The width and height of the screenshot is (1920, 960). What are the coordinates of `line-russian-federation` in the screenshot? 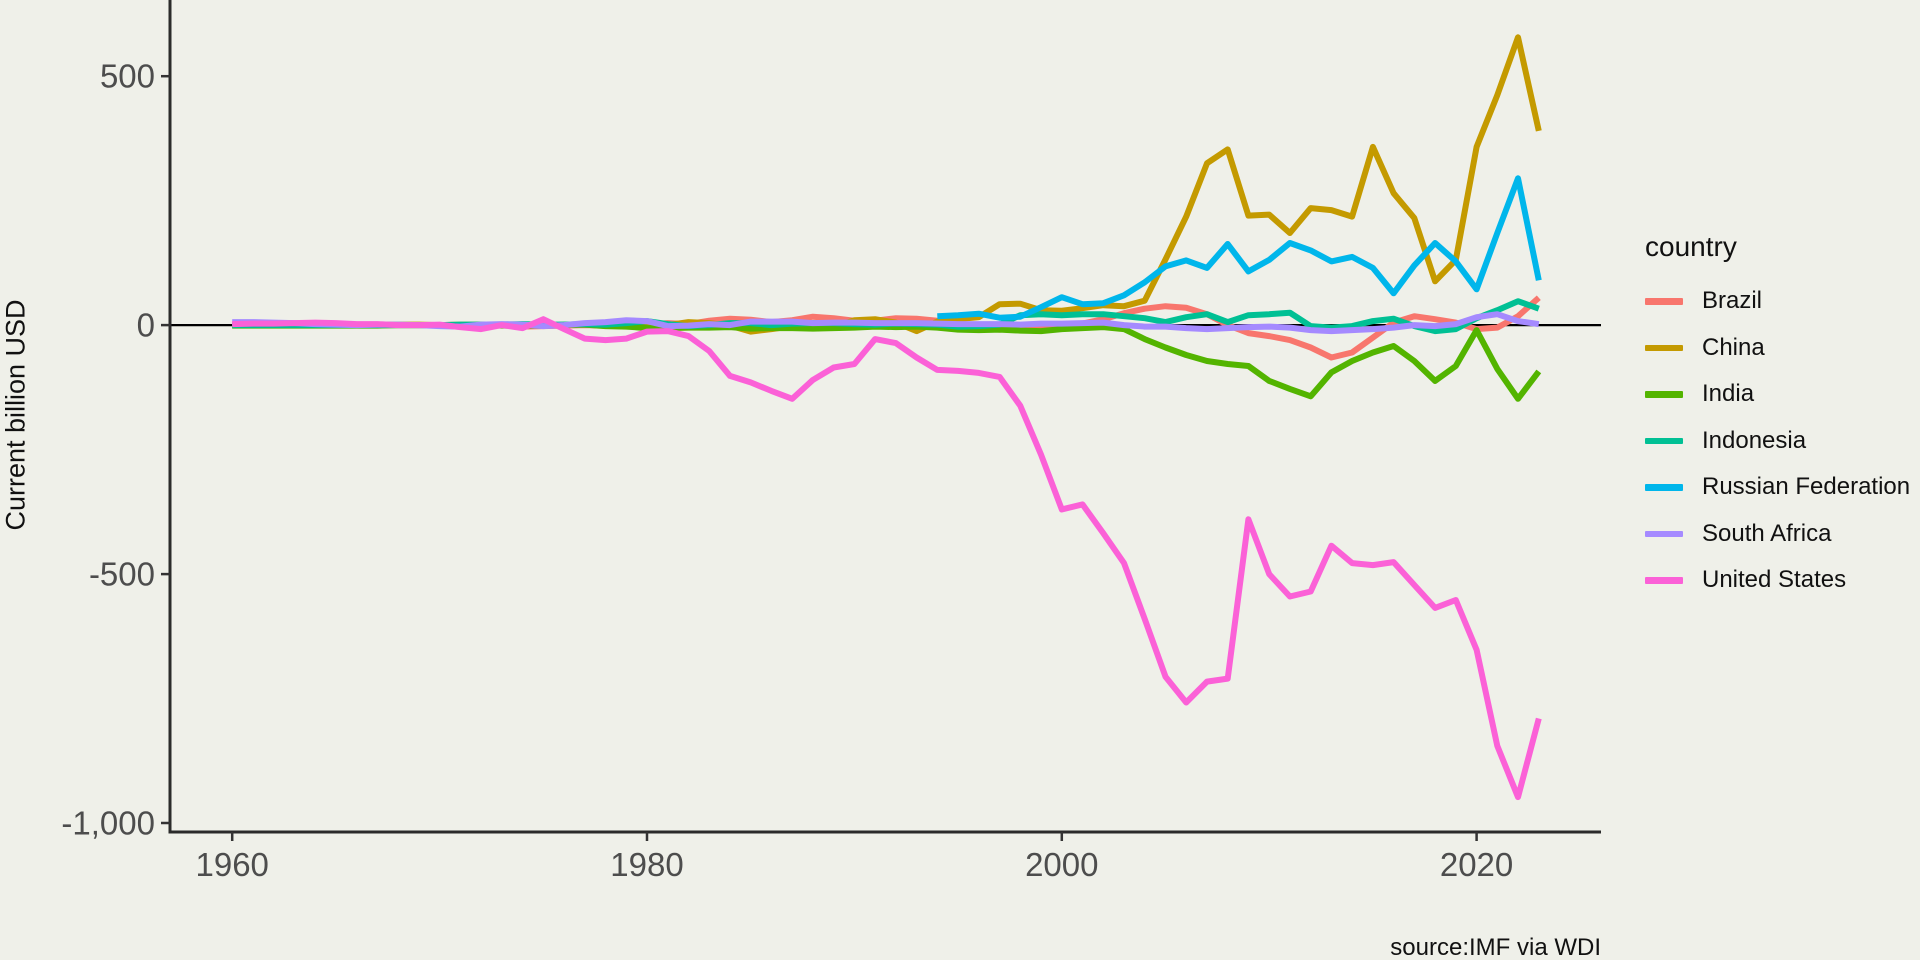 It's located at (1239, 248).